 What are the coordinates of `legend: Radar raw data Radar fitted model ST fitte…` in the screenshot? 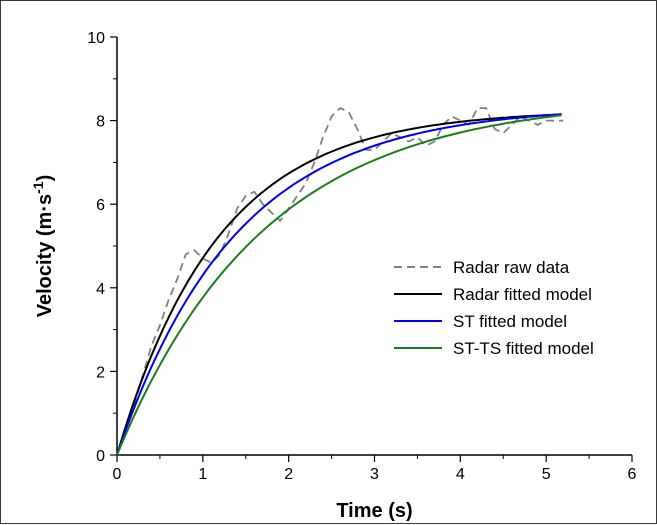 It's located at (494, 308).